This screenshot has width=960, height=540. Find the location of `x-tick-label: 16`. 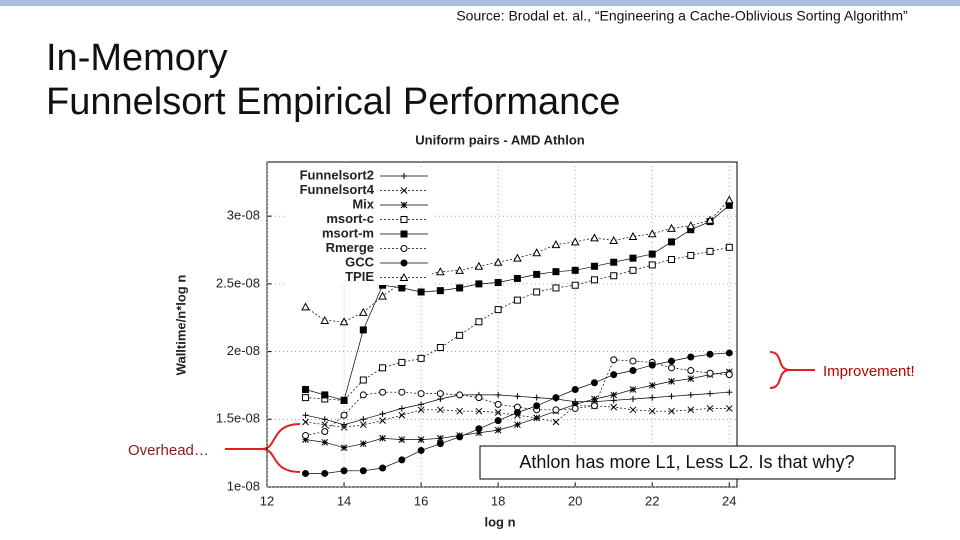

x-tick-label: 16 is located at coordinates (421, 500).